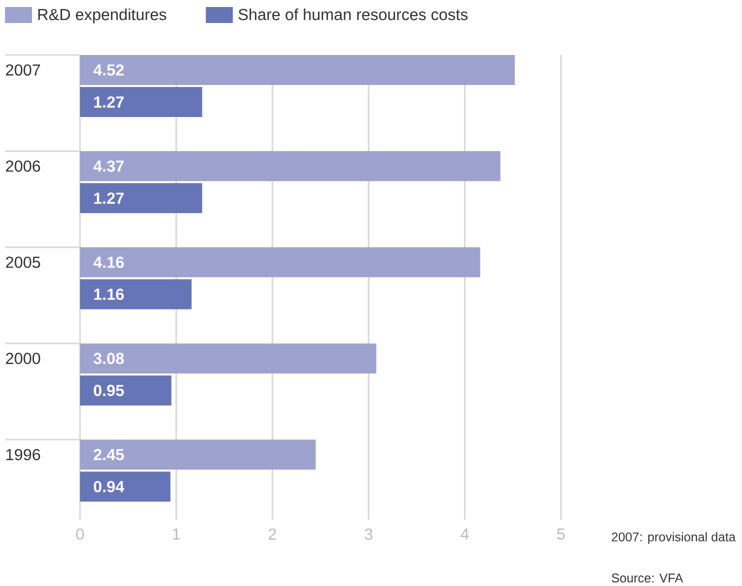 The image size is (742, 586). What do you see at coordinates (561, 534) in the screenshot?
I see `x-tick-label: 5` at bounding box center [561, 534].